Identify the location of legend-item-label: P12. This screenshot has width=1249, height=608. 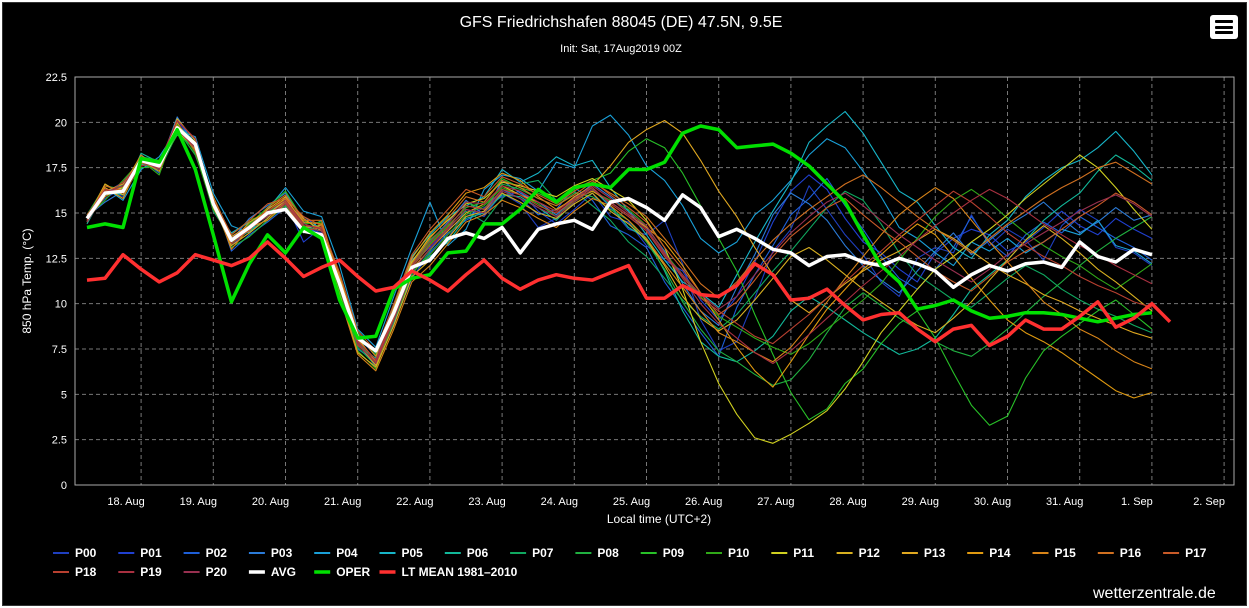
(870, 553).